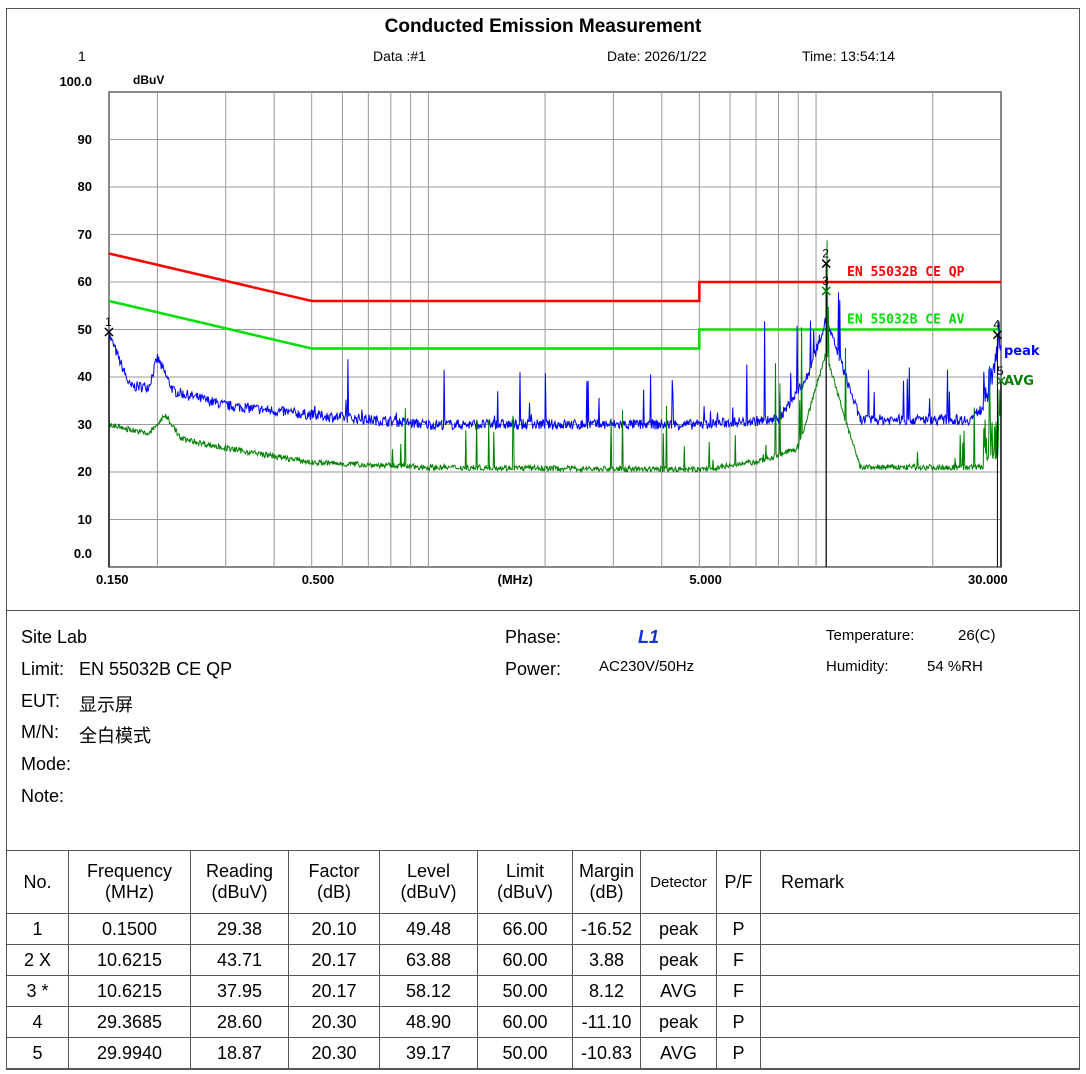 This screenshot has height=1074, width=1086. I want to click on power-label: Power:, so click(533, 669).